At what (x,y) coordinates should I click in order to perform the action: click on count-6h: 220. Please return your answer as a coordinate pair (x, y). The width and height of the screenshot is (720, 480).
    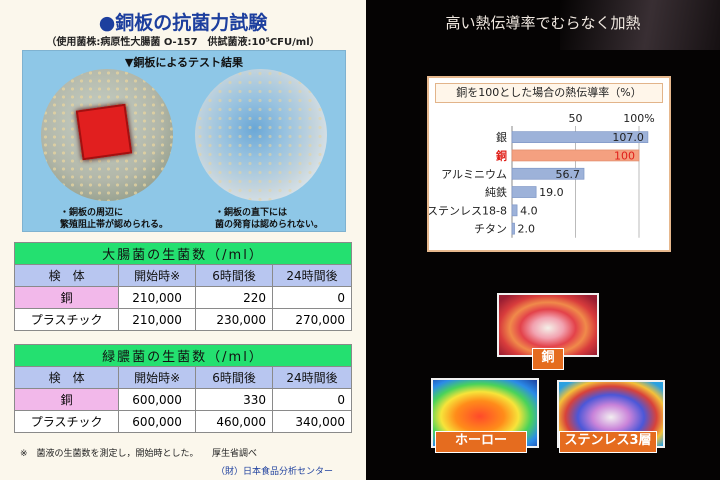
    Looking at the image, I should click on (234, 297).